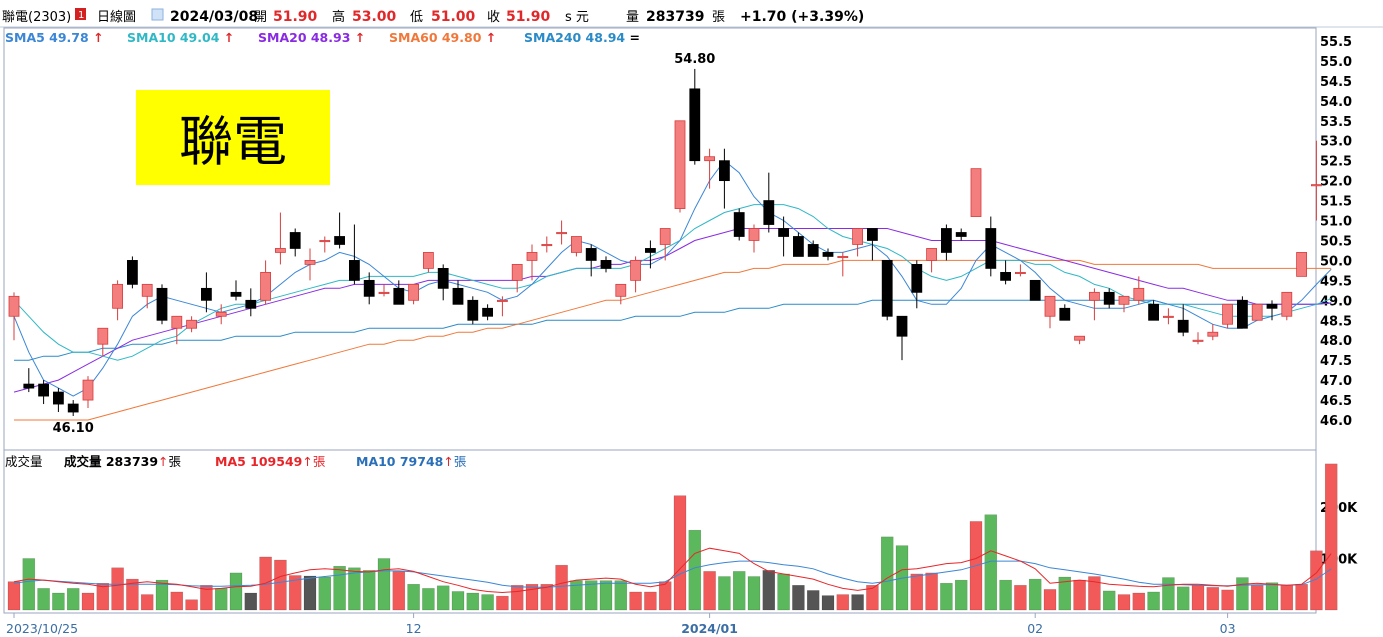 This screenshot has width=1383, height=637. I want to click on price-tick-label: 46.5, so click(1336, 401).